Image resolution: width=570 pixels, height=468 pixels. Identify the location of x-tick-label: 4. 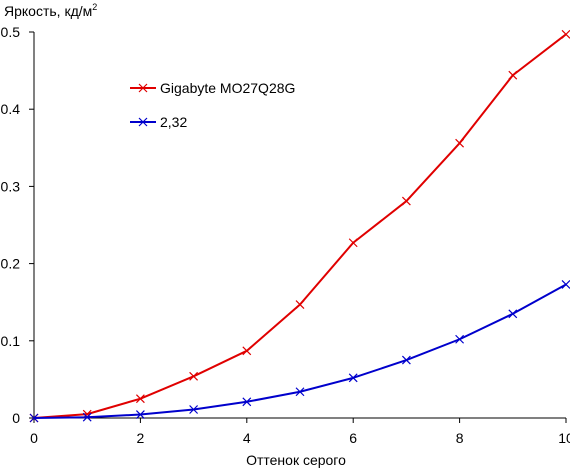
(247, 438).